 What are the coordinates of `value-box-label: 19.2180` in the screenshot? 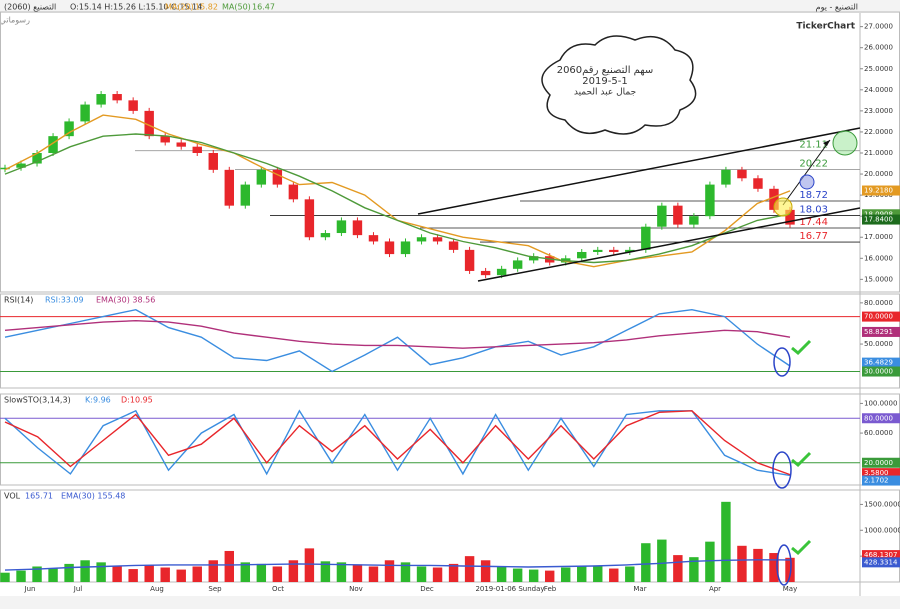 It's located at (878, 191).